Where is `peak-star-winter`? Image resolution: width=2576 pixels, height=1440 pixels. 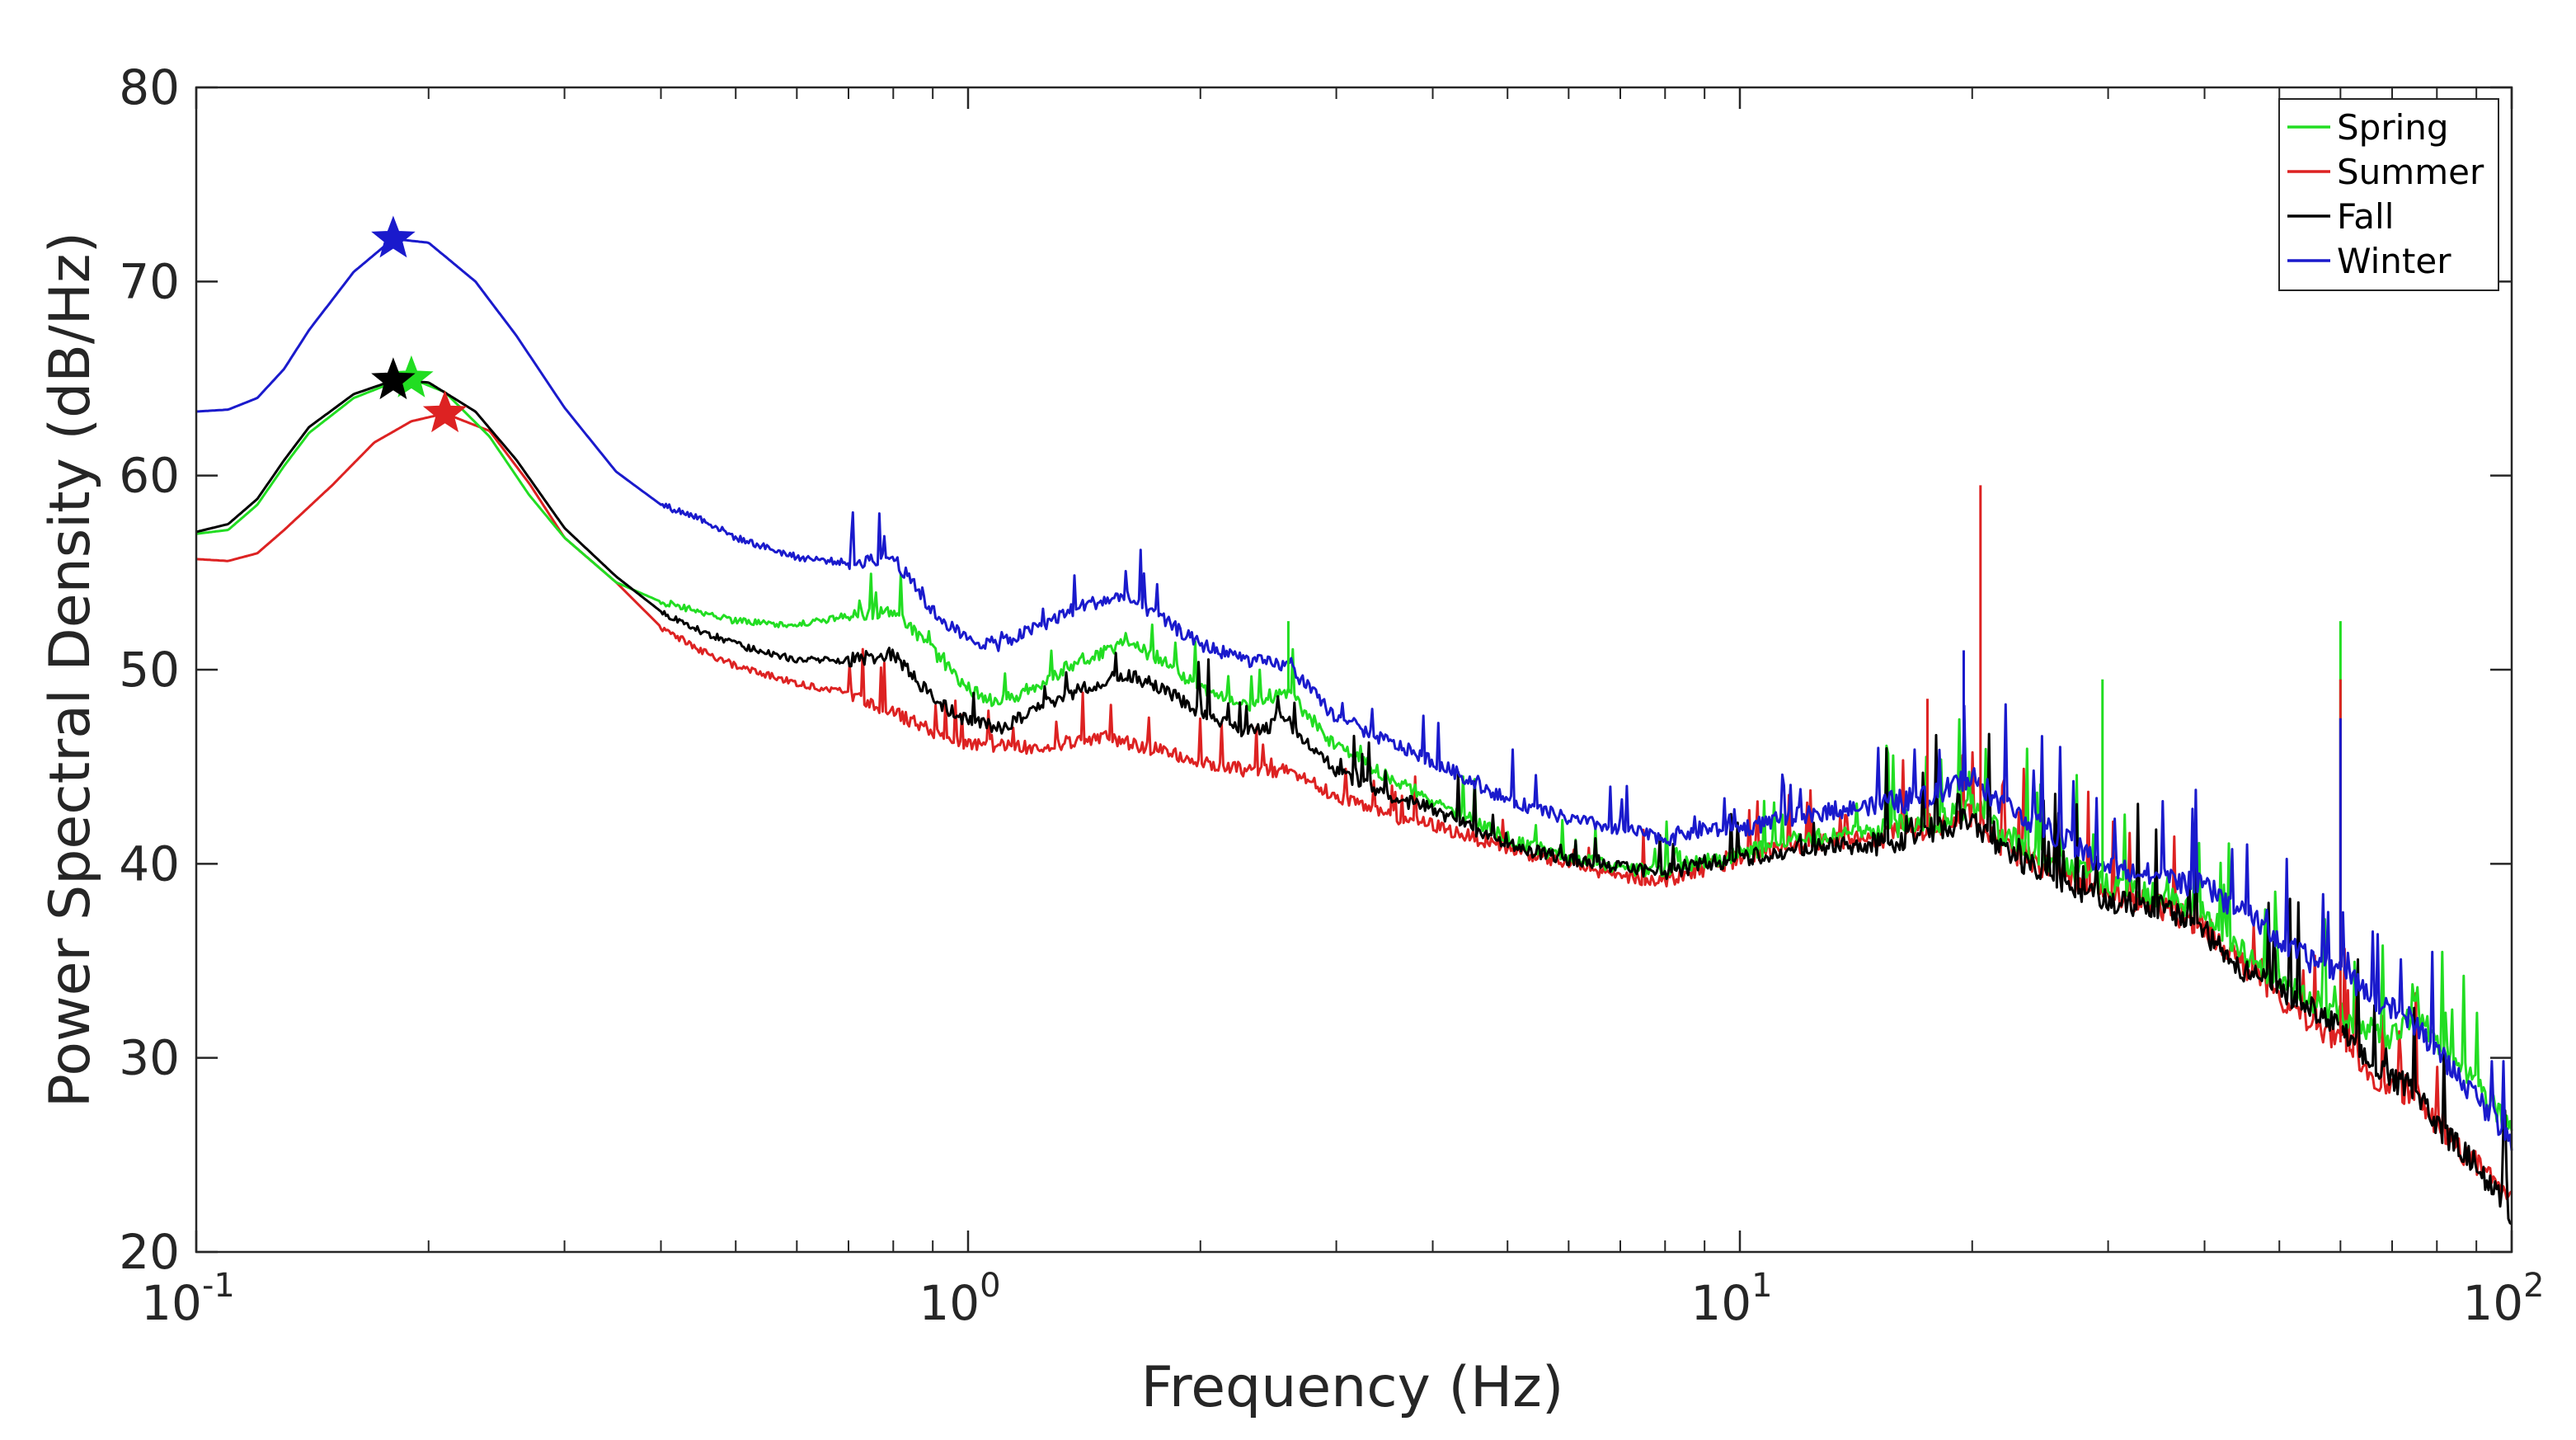 peak-star-winter is located at coordinates (393, 236).